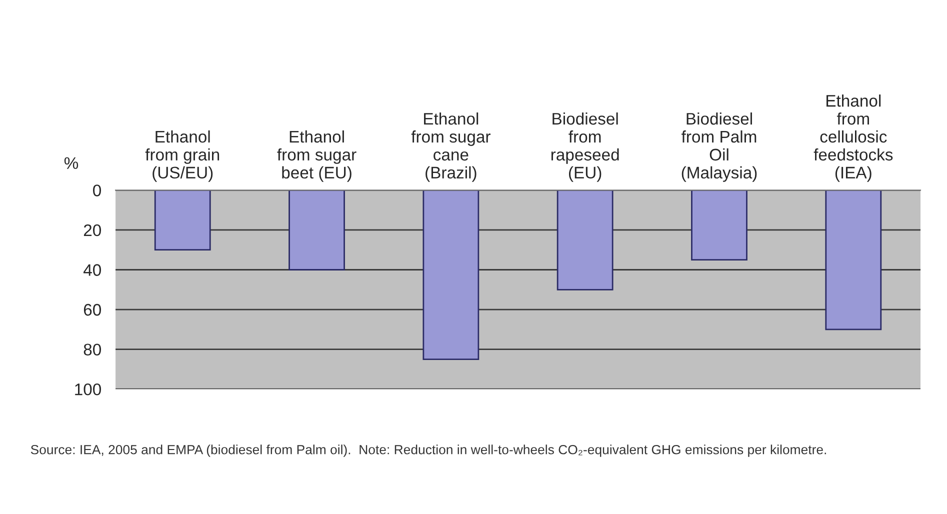 This screenshot has height=514, width=947. I want to click on x-tick-label: Ethanol from sugar beet (EU), so click(316, 156).